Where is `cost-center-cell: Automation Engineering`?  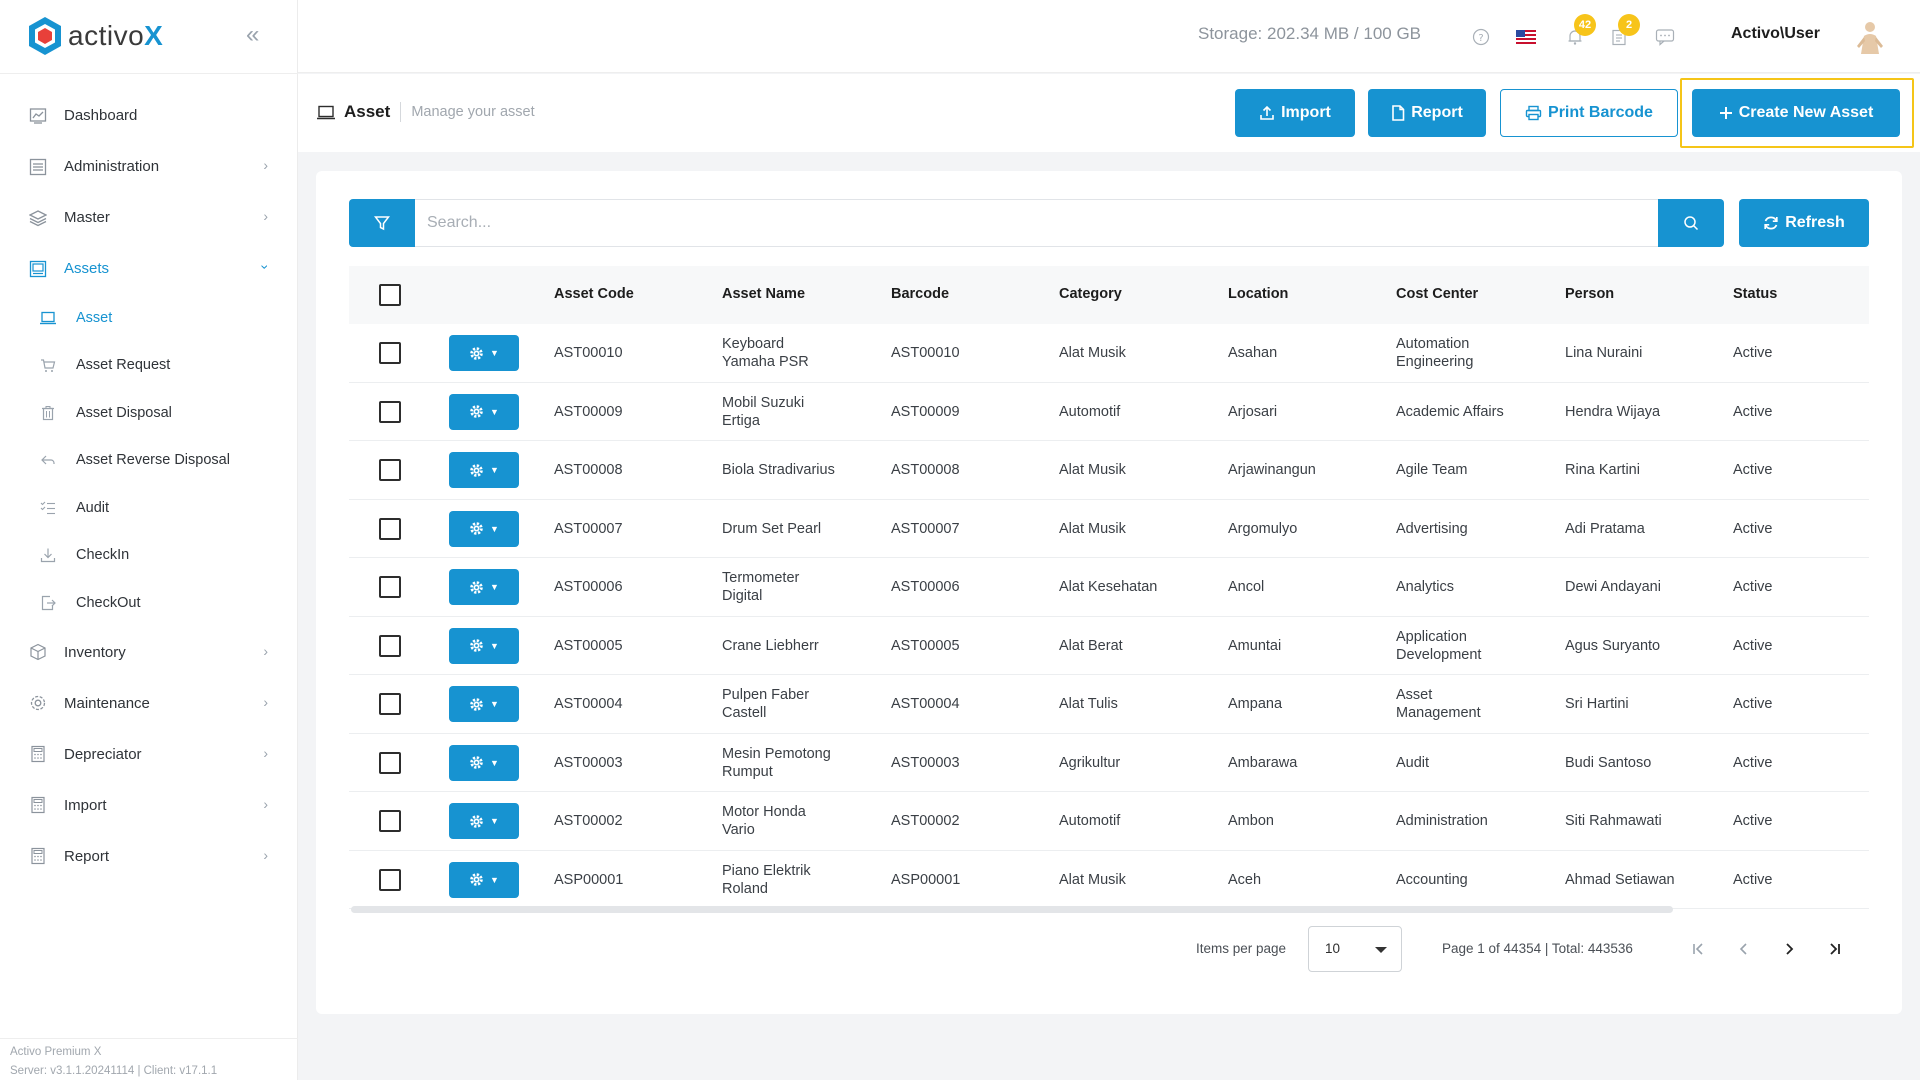 cost-center-cell: Automation Engineering is located at coordinates (1434, 353).